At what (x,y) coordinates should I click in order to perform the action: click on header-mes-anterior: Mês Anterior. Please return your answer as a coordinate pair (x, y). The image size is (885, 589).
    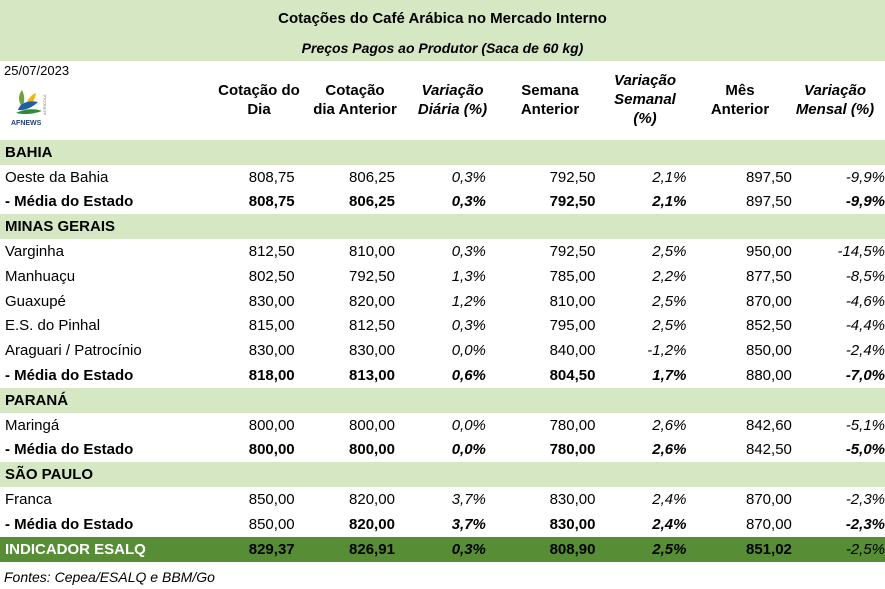
    Looking at the image, I should click on (740, 100).